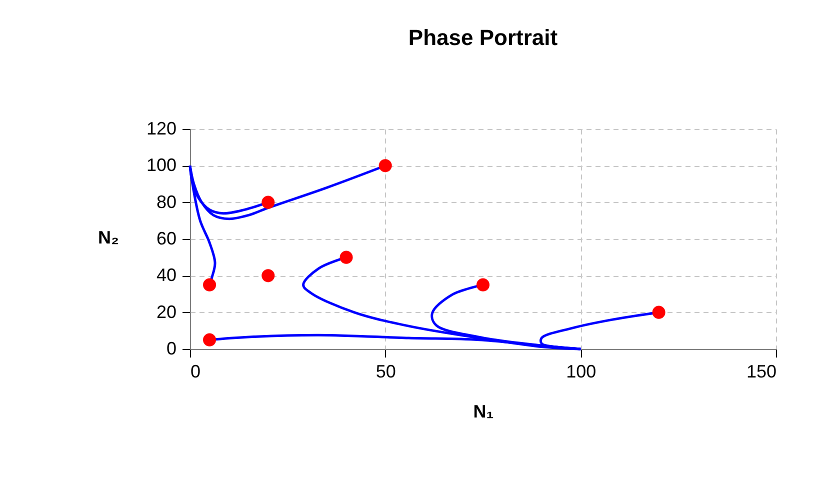 This screenshot has height=481, width=814. What do you see at coordinates (761, 372) in the screenshot?
I see `x-tick-label: 150` at bounding box center [761, 372].